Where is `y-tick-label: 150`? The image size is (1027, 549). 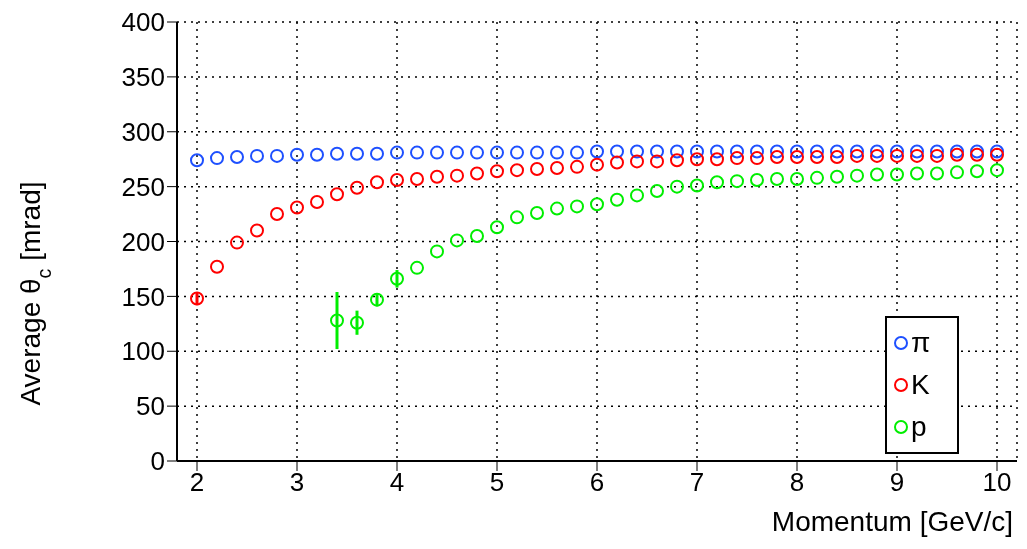 y-tick-label: 150 is located at coordinates (143, 296).